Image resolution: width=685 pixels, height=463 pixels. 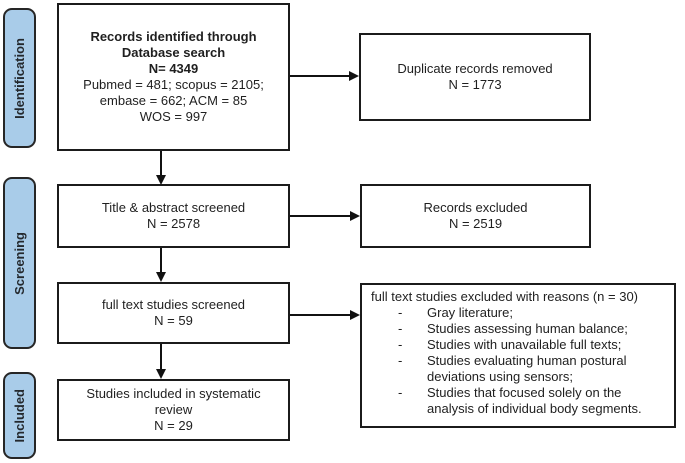 What do you see at coordinates (173, 100) in the screenshot?
I see `records-identified-sources2: embase = 662; ACM = 85` at bounding box center [173, 100].